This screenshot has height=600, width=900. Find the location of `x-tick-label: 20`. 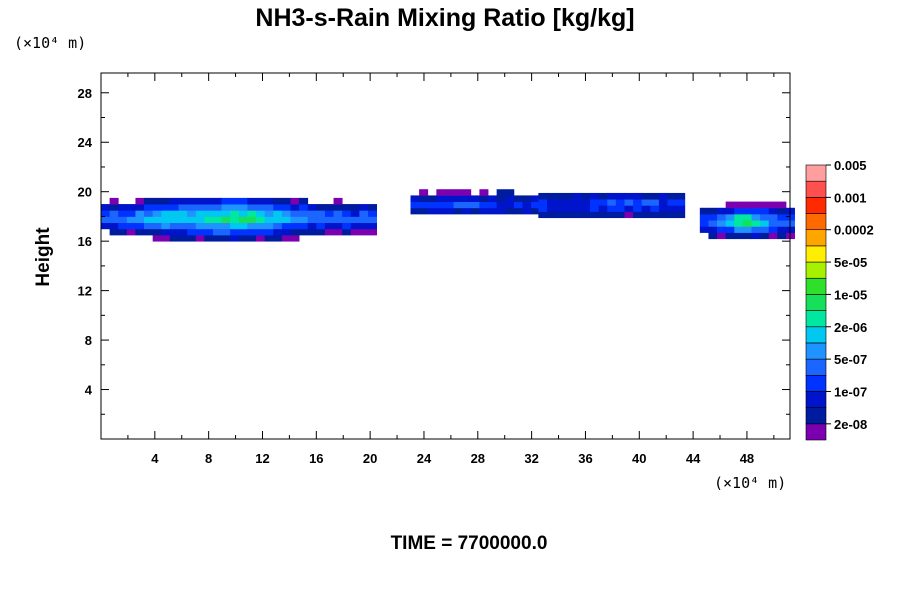

x-tick-label: 20 is located at coordinates (370, 458).